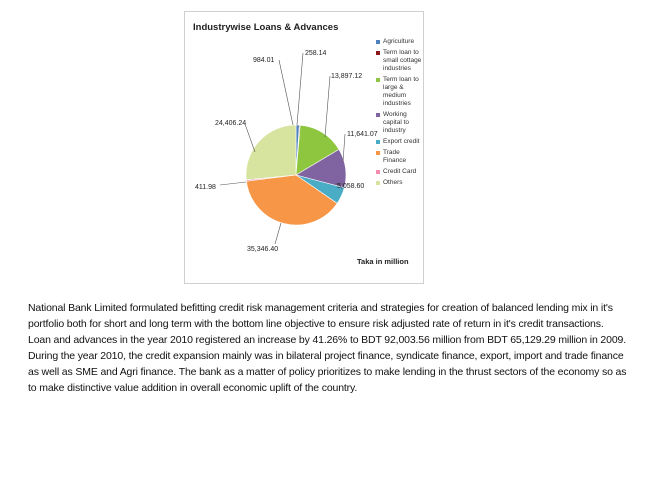 This screenshot has width=654, height=500. I want to click on units-note: Taka in million, so click(383, 261).